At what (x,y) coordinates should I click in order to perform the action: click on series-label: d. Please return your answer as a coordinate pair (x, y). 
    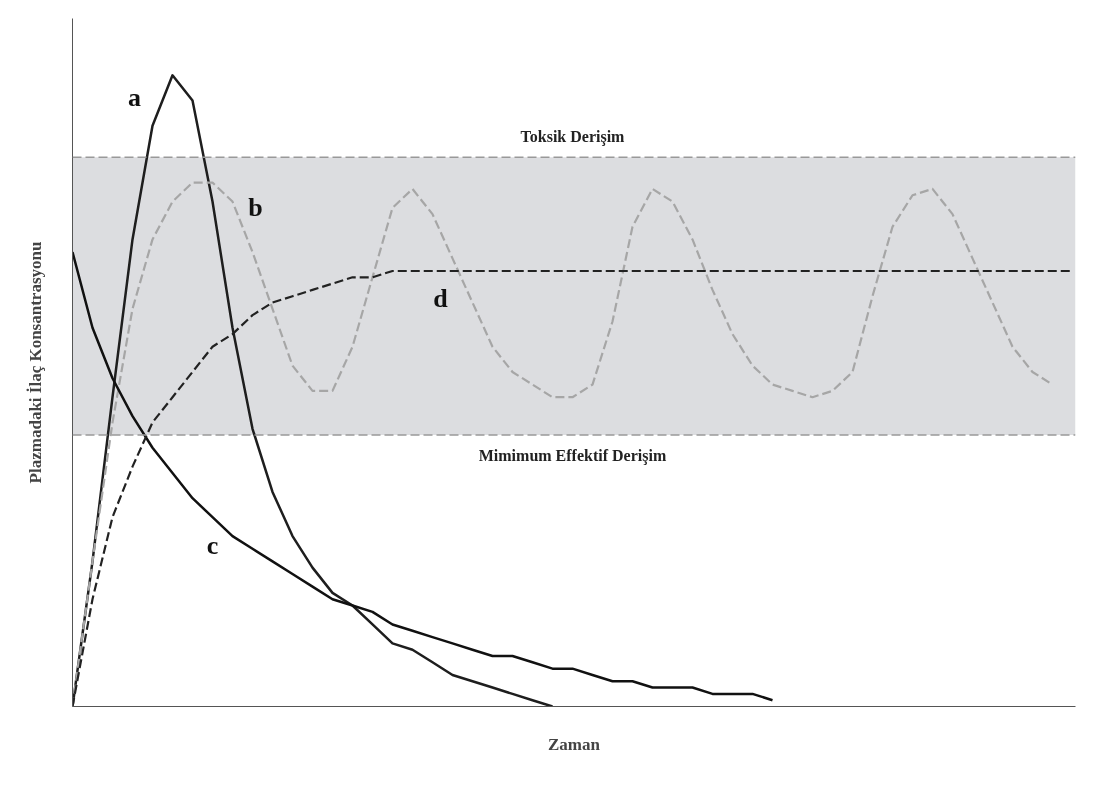
    Looking at the image, I should click on (441, 299).